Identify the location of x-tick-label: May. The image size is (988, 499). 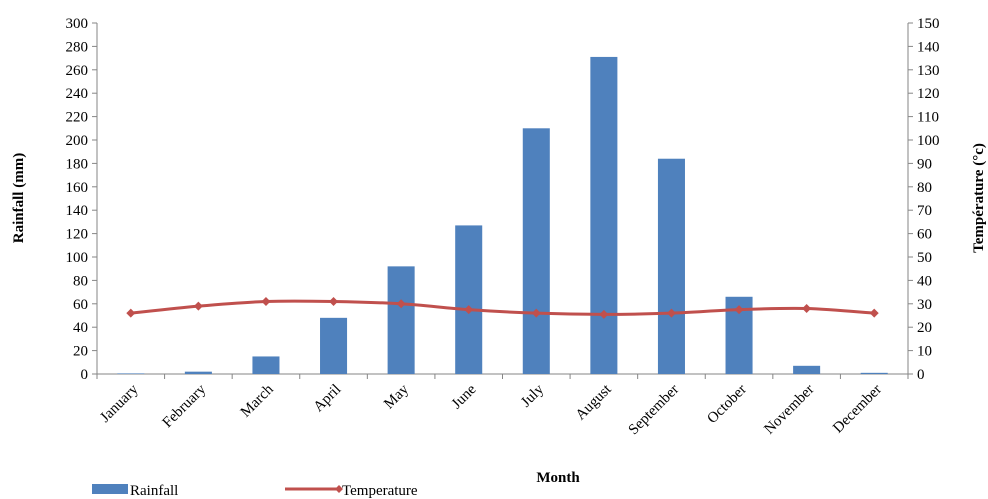
(396, 396).